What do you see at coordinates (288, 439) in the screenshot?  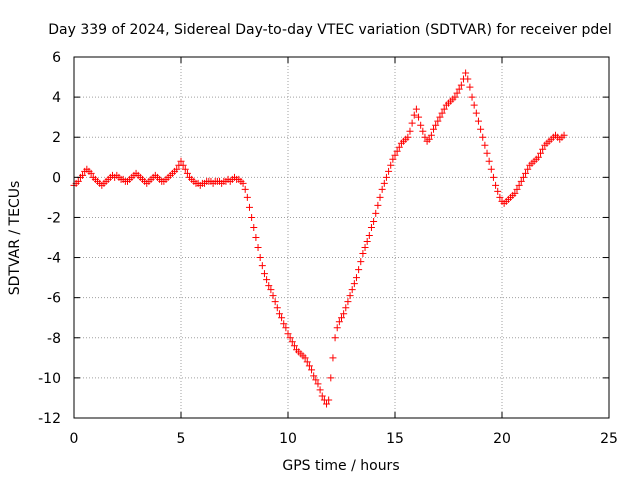 I see `x-tick-label: 10` at bounding box center [288, 439].